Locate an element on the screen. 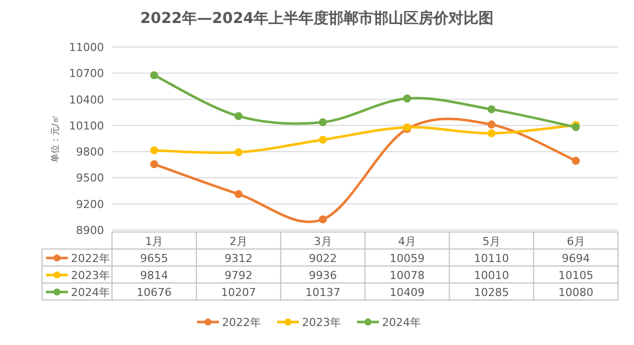 This screenshot has height=345, width=634. data-label: 9655 is located at coordinates (154, 258).